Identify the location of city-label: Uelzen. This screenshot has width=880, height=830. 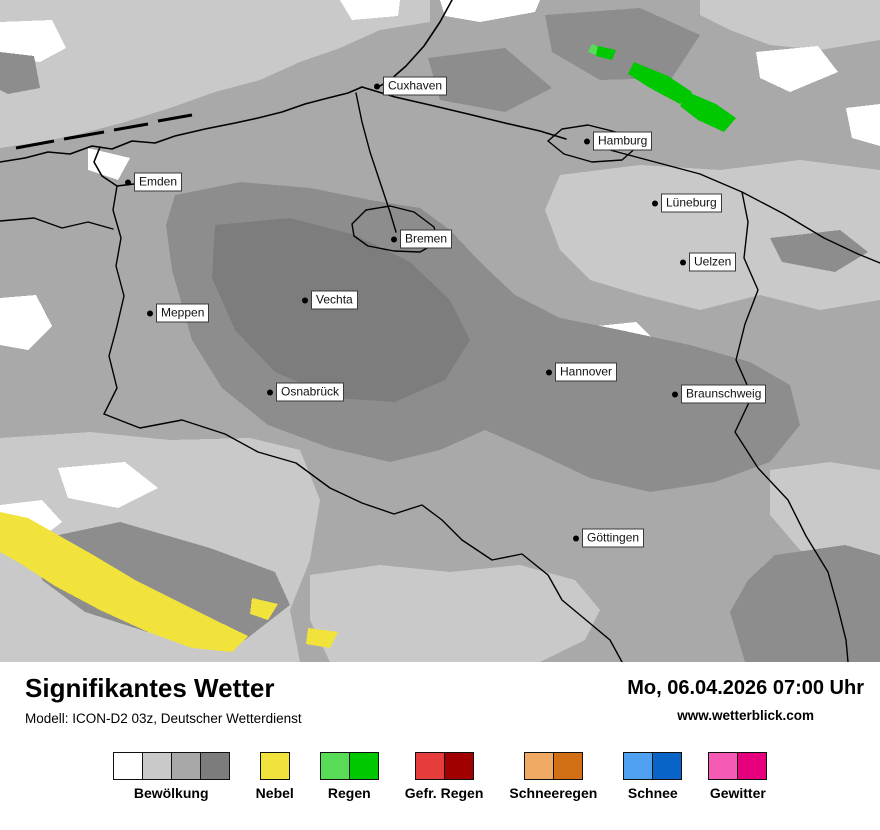
(713, 262).